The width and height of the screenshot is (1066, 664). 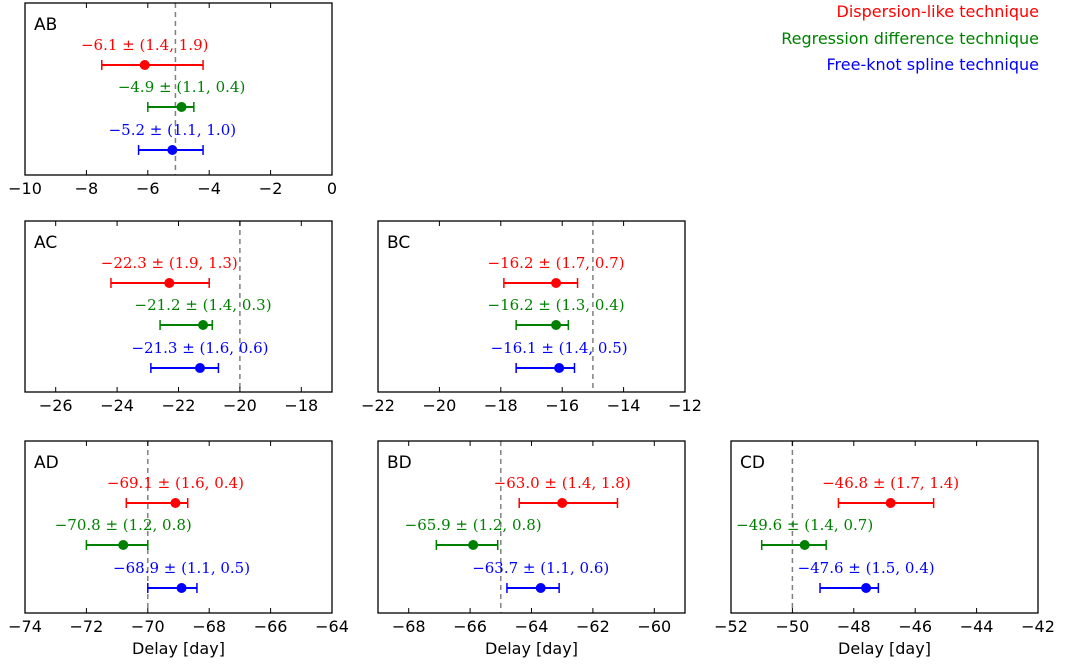 I want to click on errorbar-label: −63.7 ± (1.1, 0.6), so click(x=540, y=568).